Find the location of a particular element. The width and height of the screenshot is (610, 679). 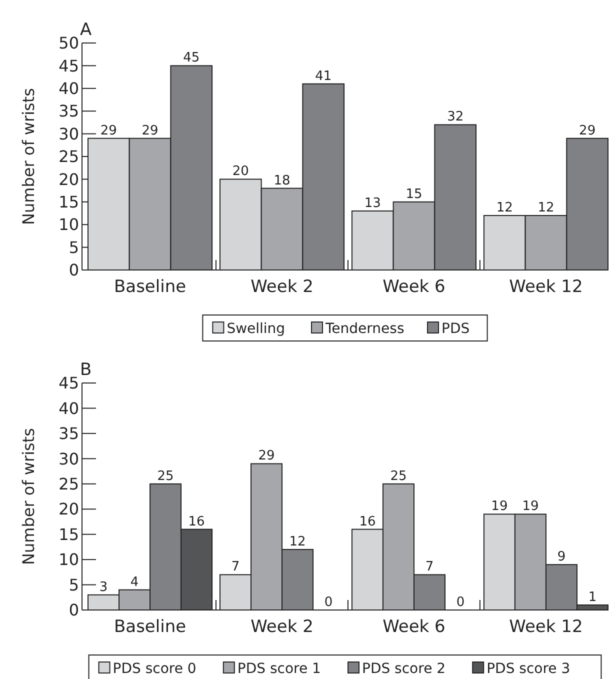

legend-label: Swelling is located at coordinates (256, 328).